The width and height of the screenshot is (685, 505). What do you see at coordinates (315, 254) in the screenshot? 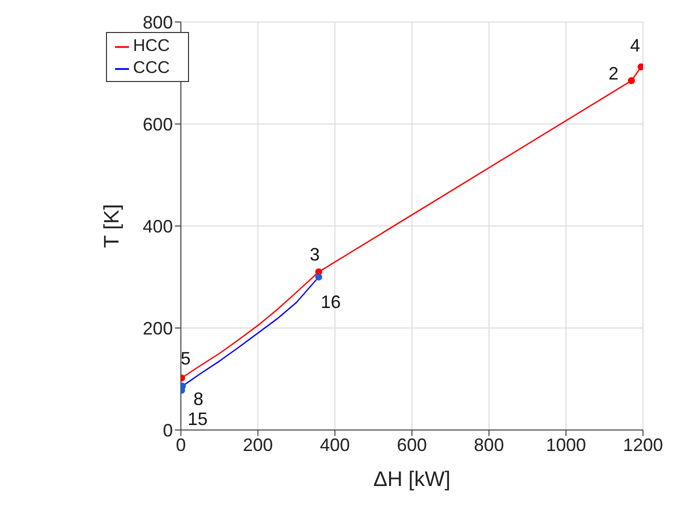
I see `annotation: 3` at bounding box center [315, 254].